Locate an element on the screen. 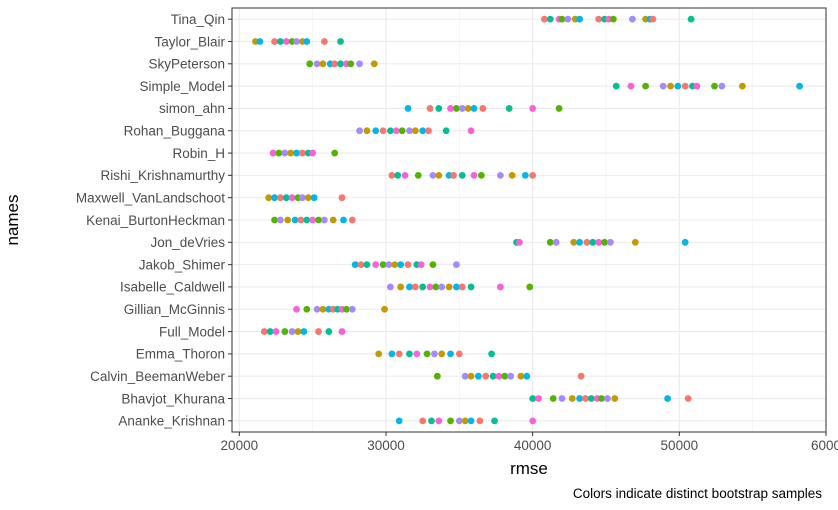 This screenshot has width=838, height=510. x-tick-label: 40000 is located at coordinates (533, 445).